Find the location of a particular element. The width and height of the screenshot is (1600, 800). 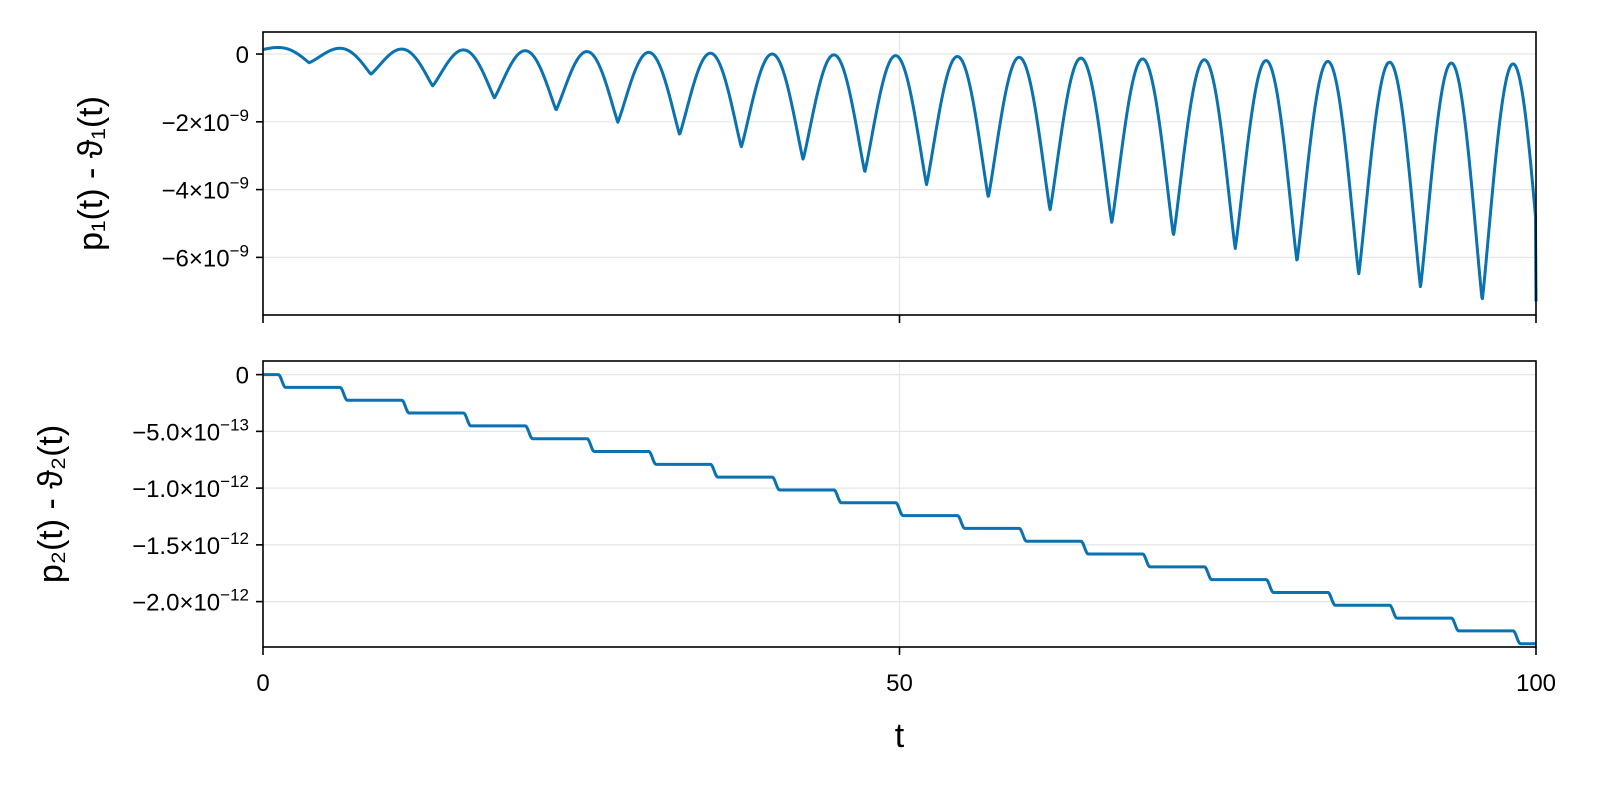

y-tick-label: −5.0×10⁻¹³ is located at coordinates (190, 430).